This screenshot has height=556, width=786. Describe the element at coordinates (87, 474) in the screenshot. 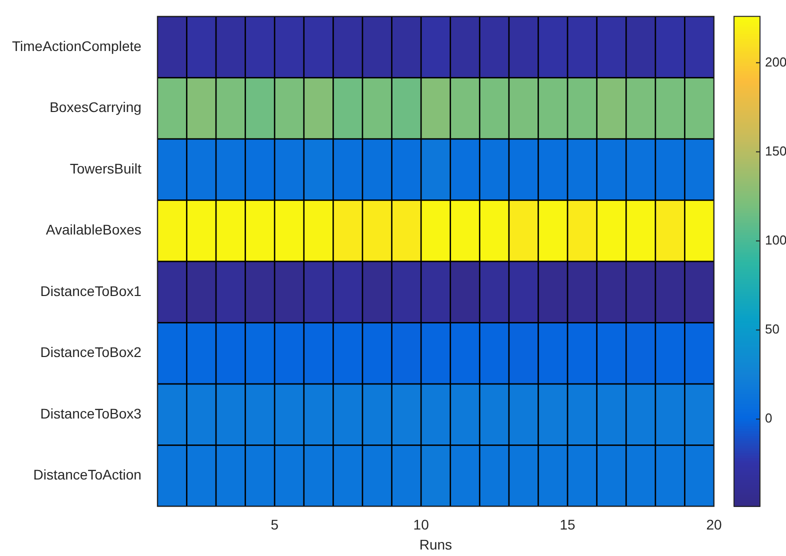

I see `y-tick-label: DistanceToAction` at that location.